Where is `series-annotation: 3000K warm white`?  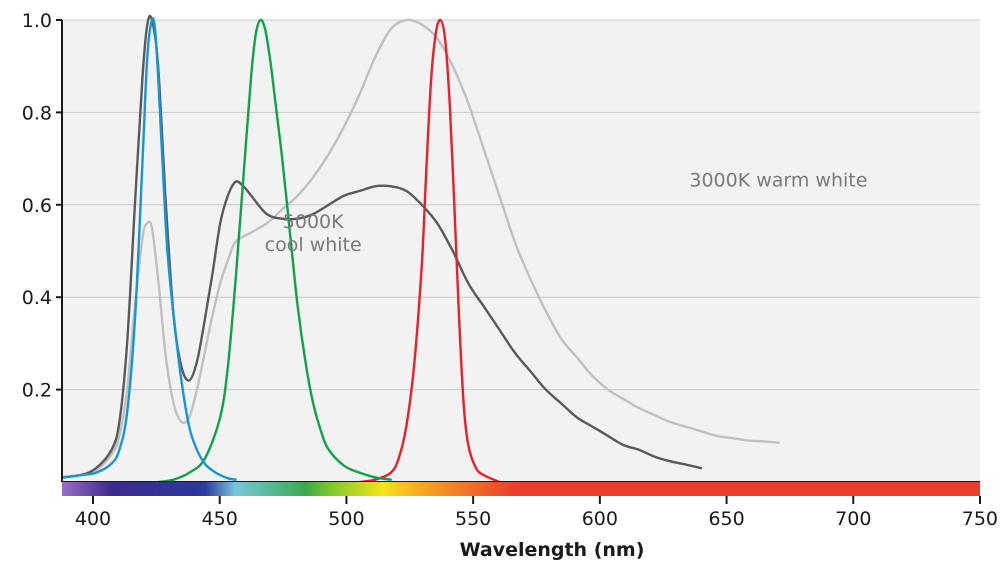 series-annotation: 3000K warm white is located at coordinates (778, 180).